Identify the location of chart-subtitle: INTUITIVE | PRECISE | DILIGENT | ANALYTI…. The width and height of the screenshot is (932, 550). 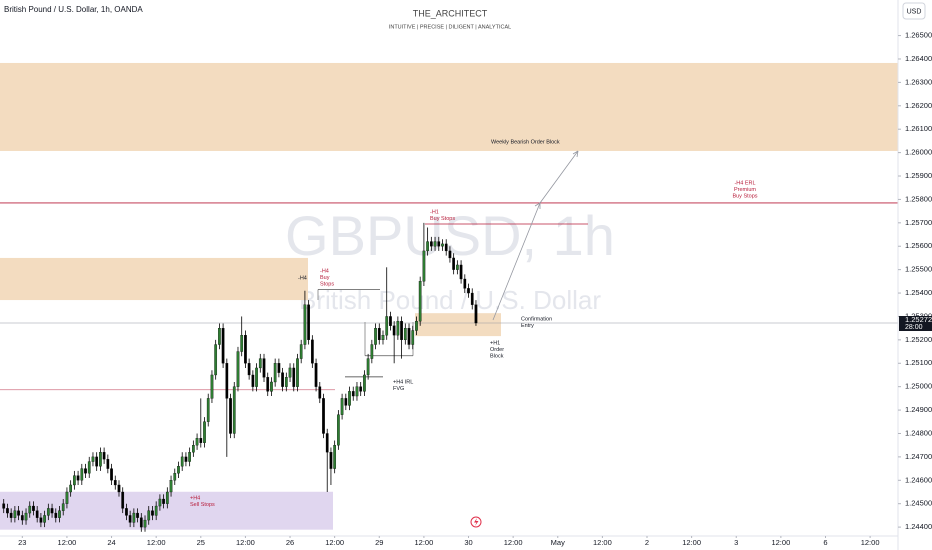
(450, 27).